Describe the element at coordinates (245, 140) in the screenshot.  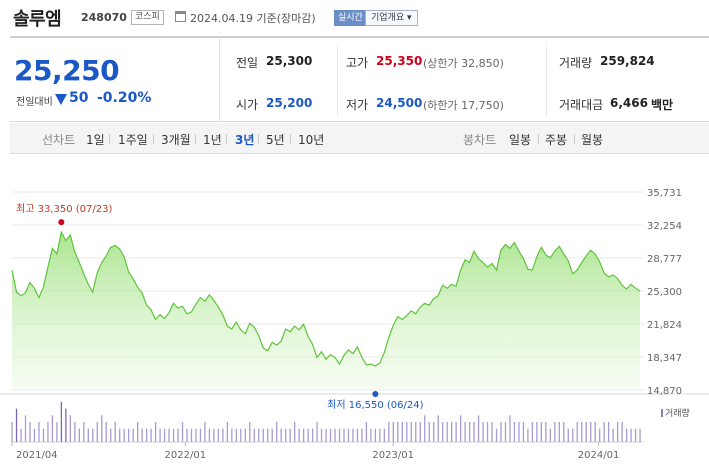
I see `period-3y: 3년` at that location.